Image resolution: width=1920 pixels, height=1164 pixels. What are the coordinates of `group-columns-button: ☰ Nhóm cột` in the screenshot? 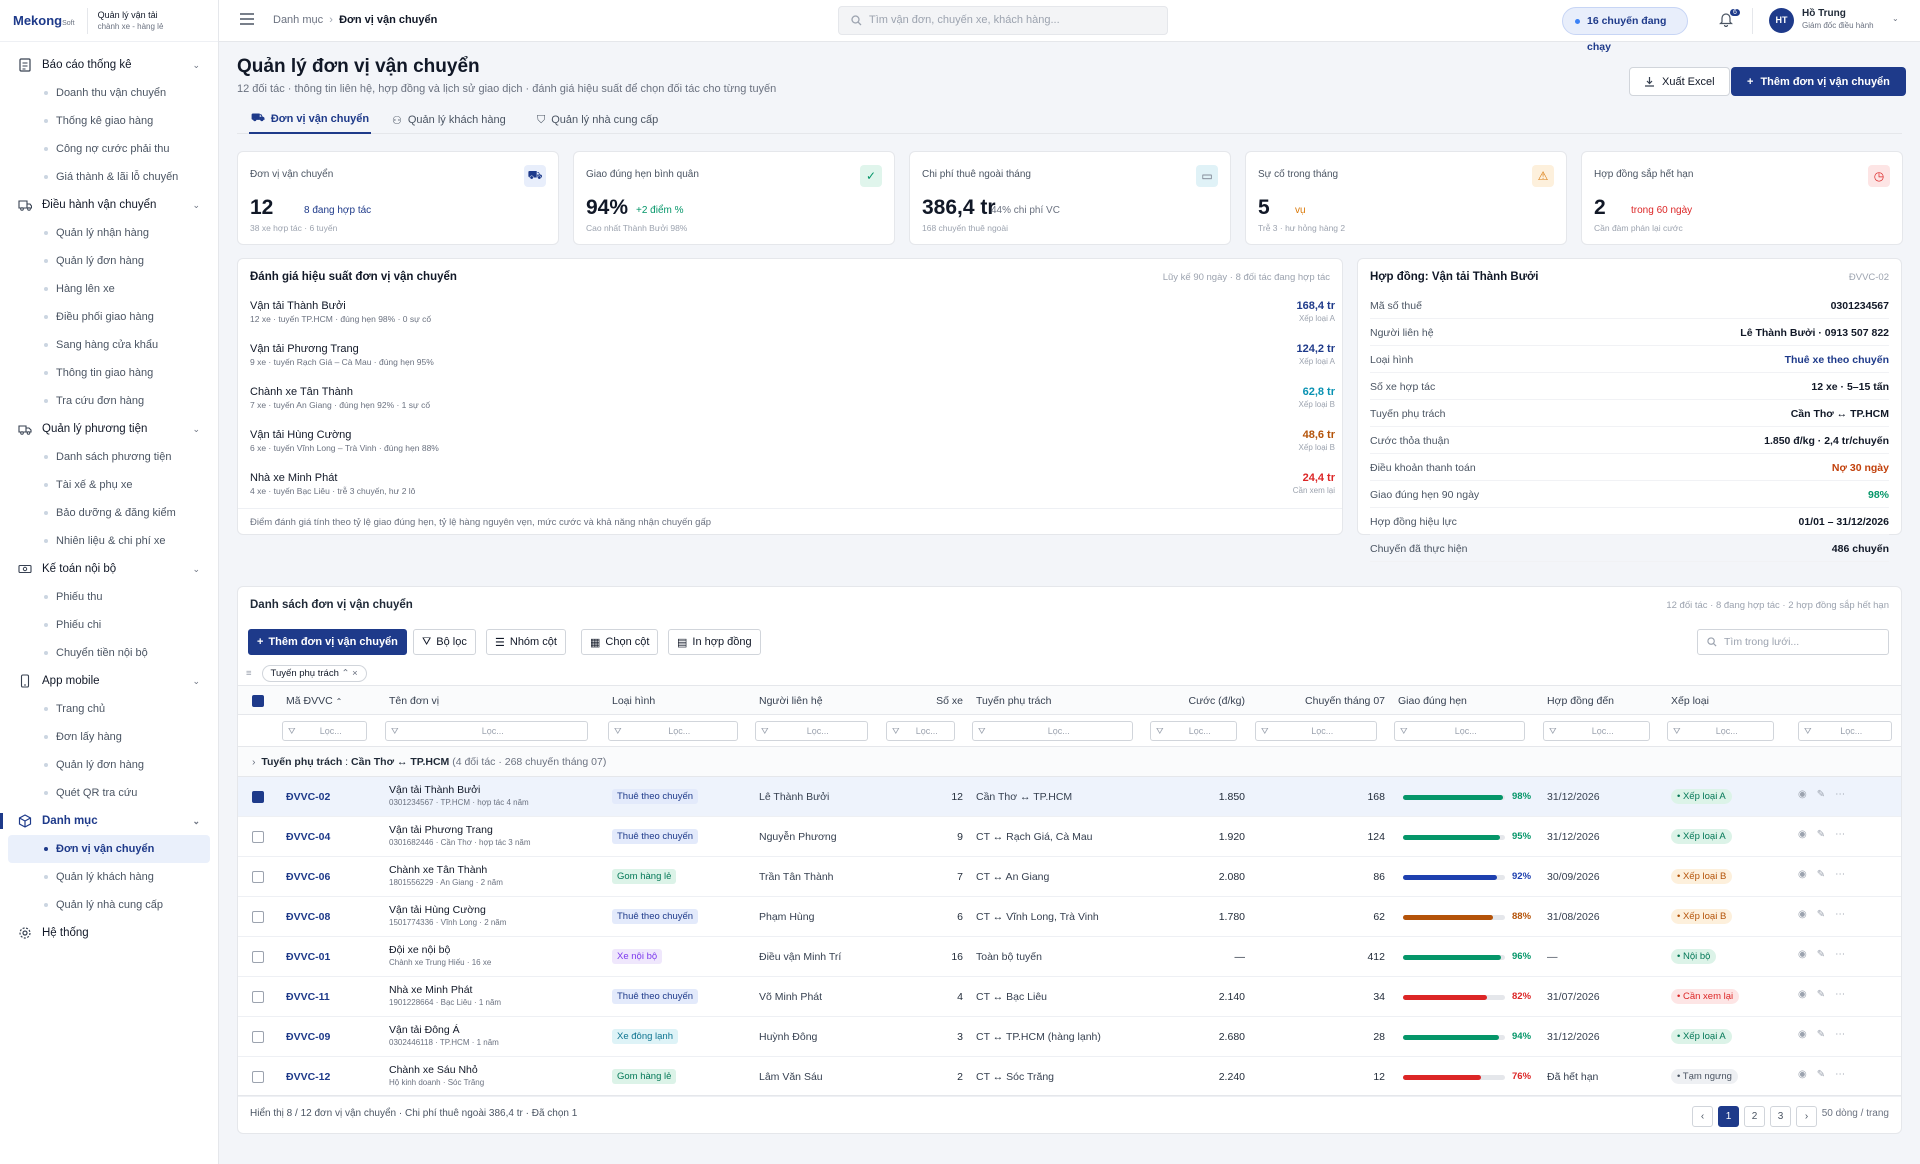 It's located at (526, 642).